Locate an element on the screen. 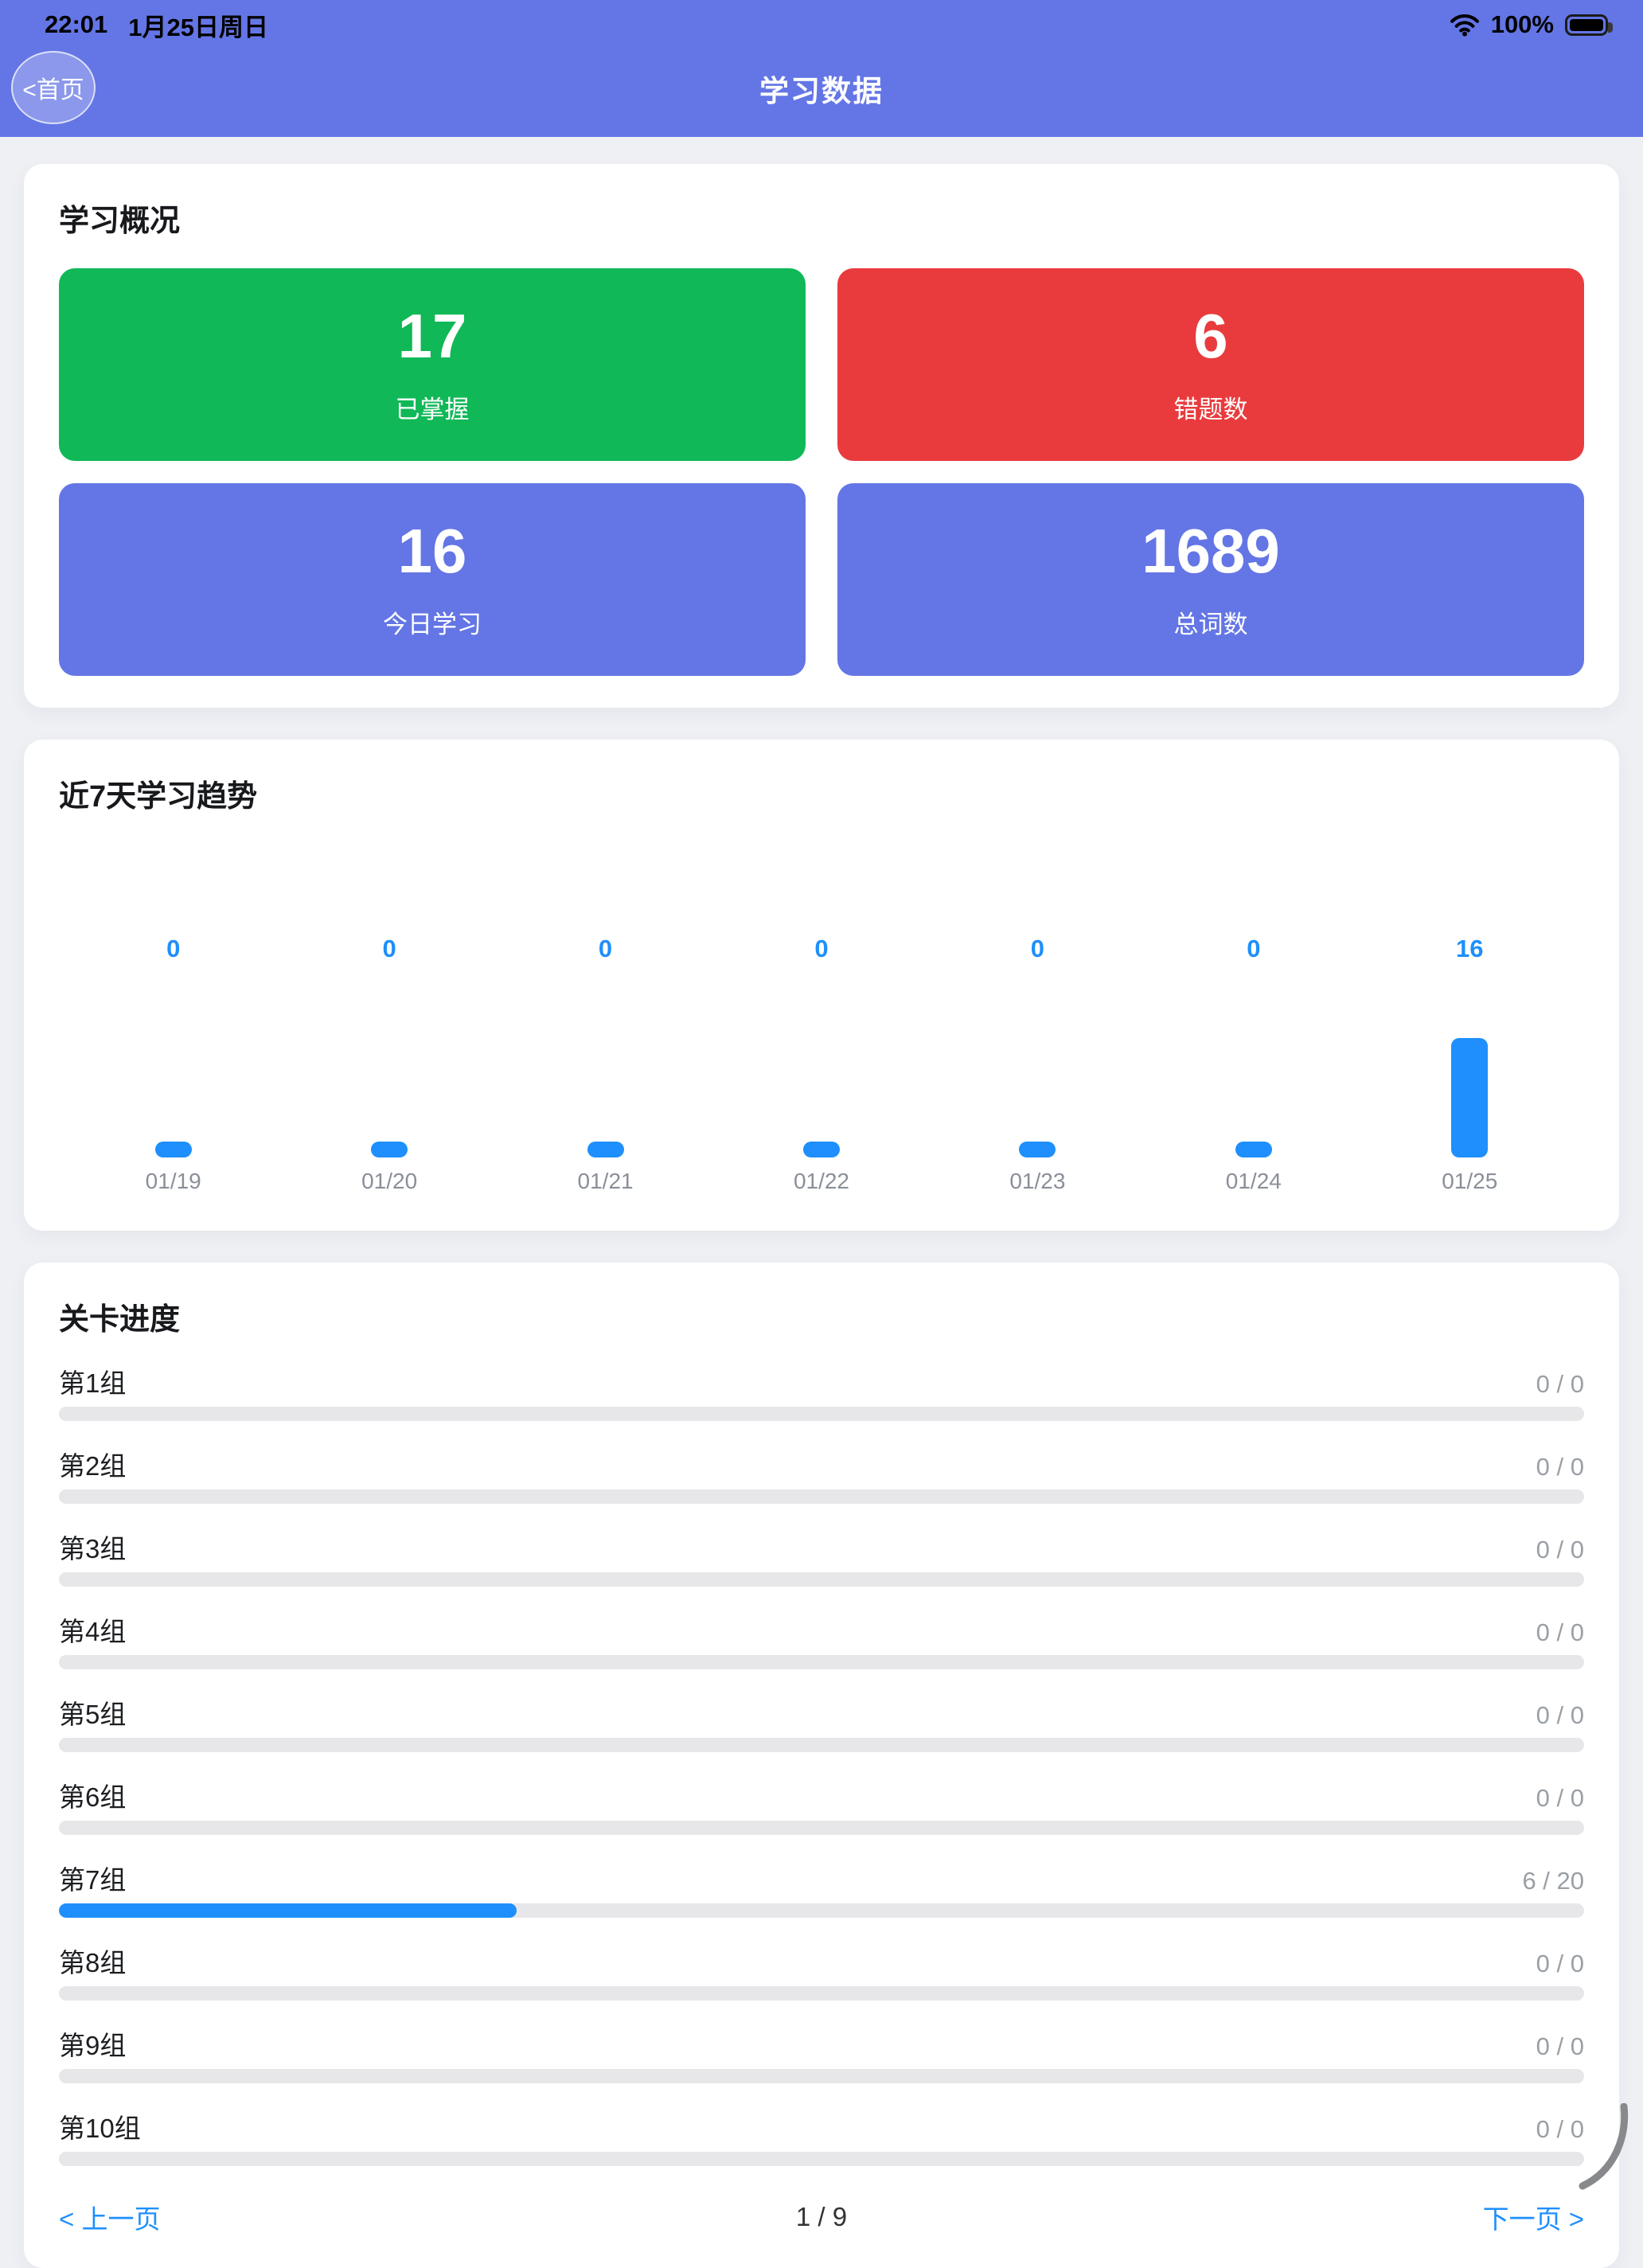 This screenshot has height=2268, width=1643. chart-column: 0 01/23 is located at coordinates (1037, 1064).